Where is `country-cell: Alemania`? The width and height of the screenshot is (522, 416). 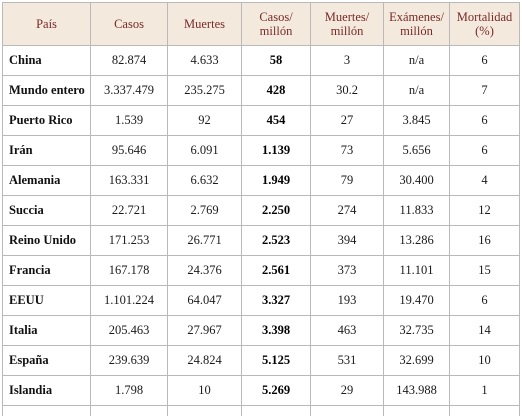
country-cell: Alemania is located at coordinates (47, 181).